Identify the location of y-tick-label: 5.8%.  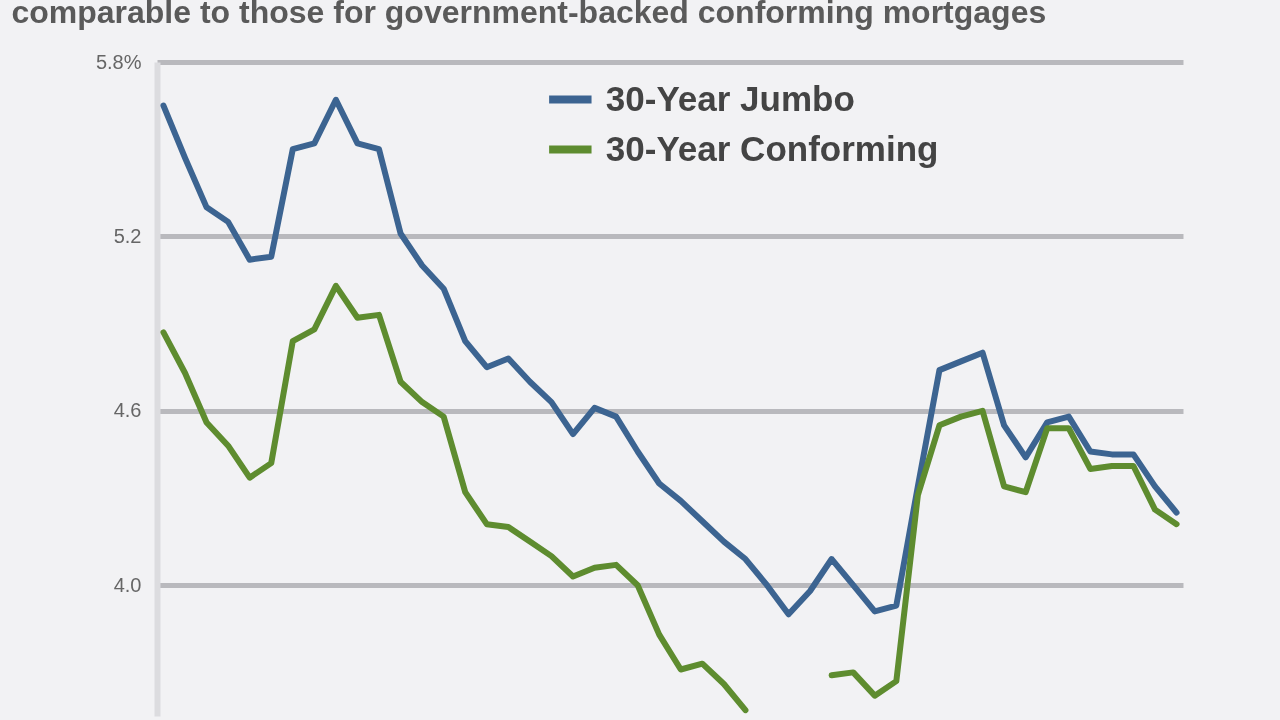
(118, 61).